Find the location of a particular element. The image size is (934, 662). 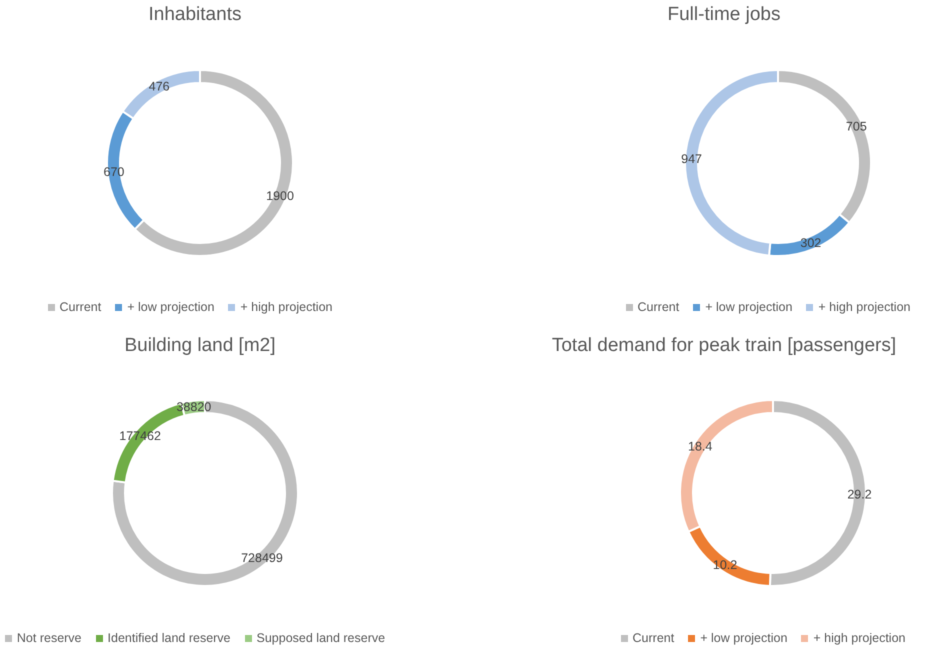

data-label: 728499 is located at coordinates (262, 558).